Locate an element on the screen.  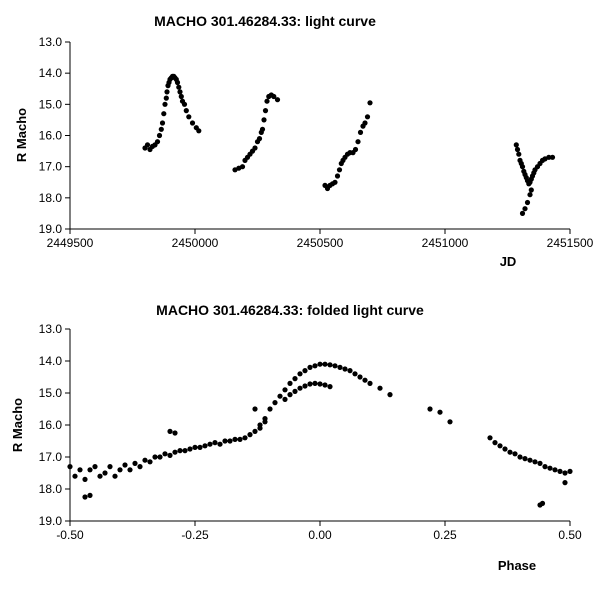
y-tick-label: 18.0 is located at coordinates (51, 198).